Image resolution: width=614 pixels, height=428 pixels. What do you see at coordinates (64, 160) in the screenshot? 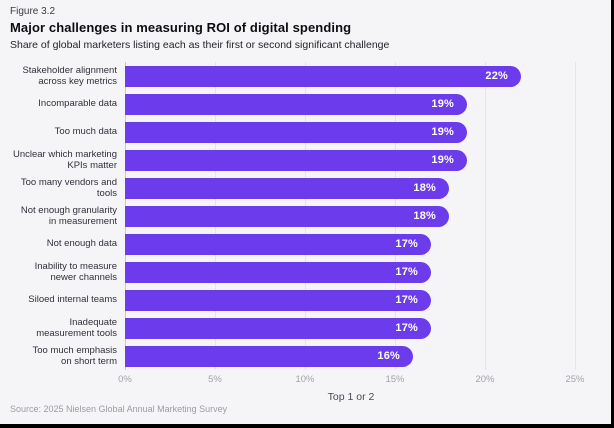
I see `category-label: Unclear which marketing KPIs matter` at bounding box center [64, 160].